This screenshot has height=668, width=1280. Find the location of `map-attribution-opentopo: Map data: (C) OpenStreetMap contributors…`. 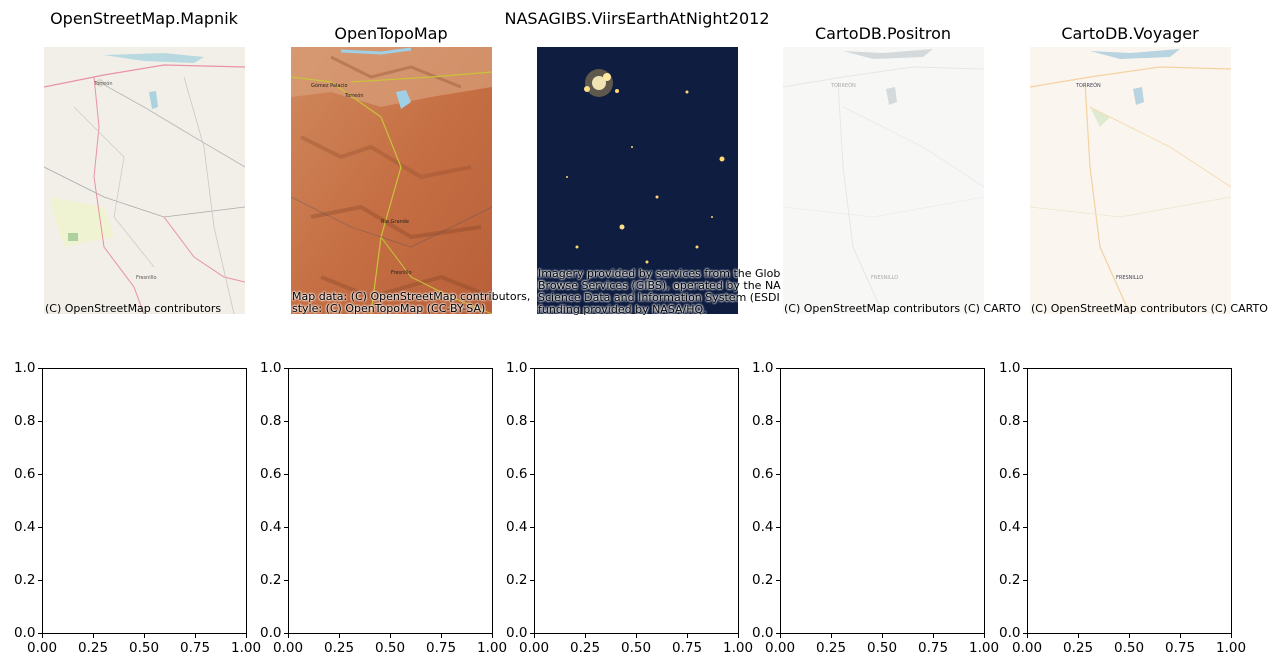

map-attribution-opentopo: Map data: (C) OpenStreetMap contributors… is located at coordinates (411, 302).